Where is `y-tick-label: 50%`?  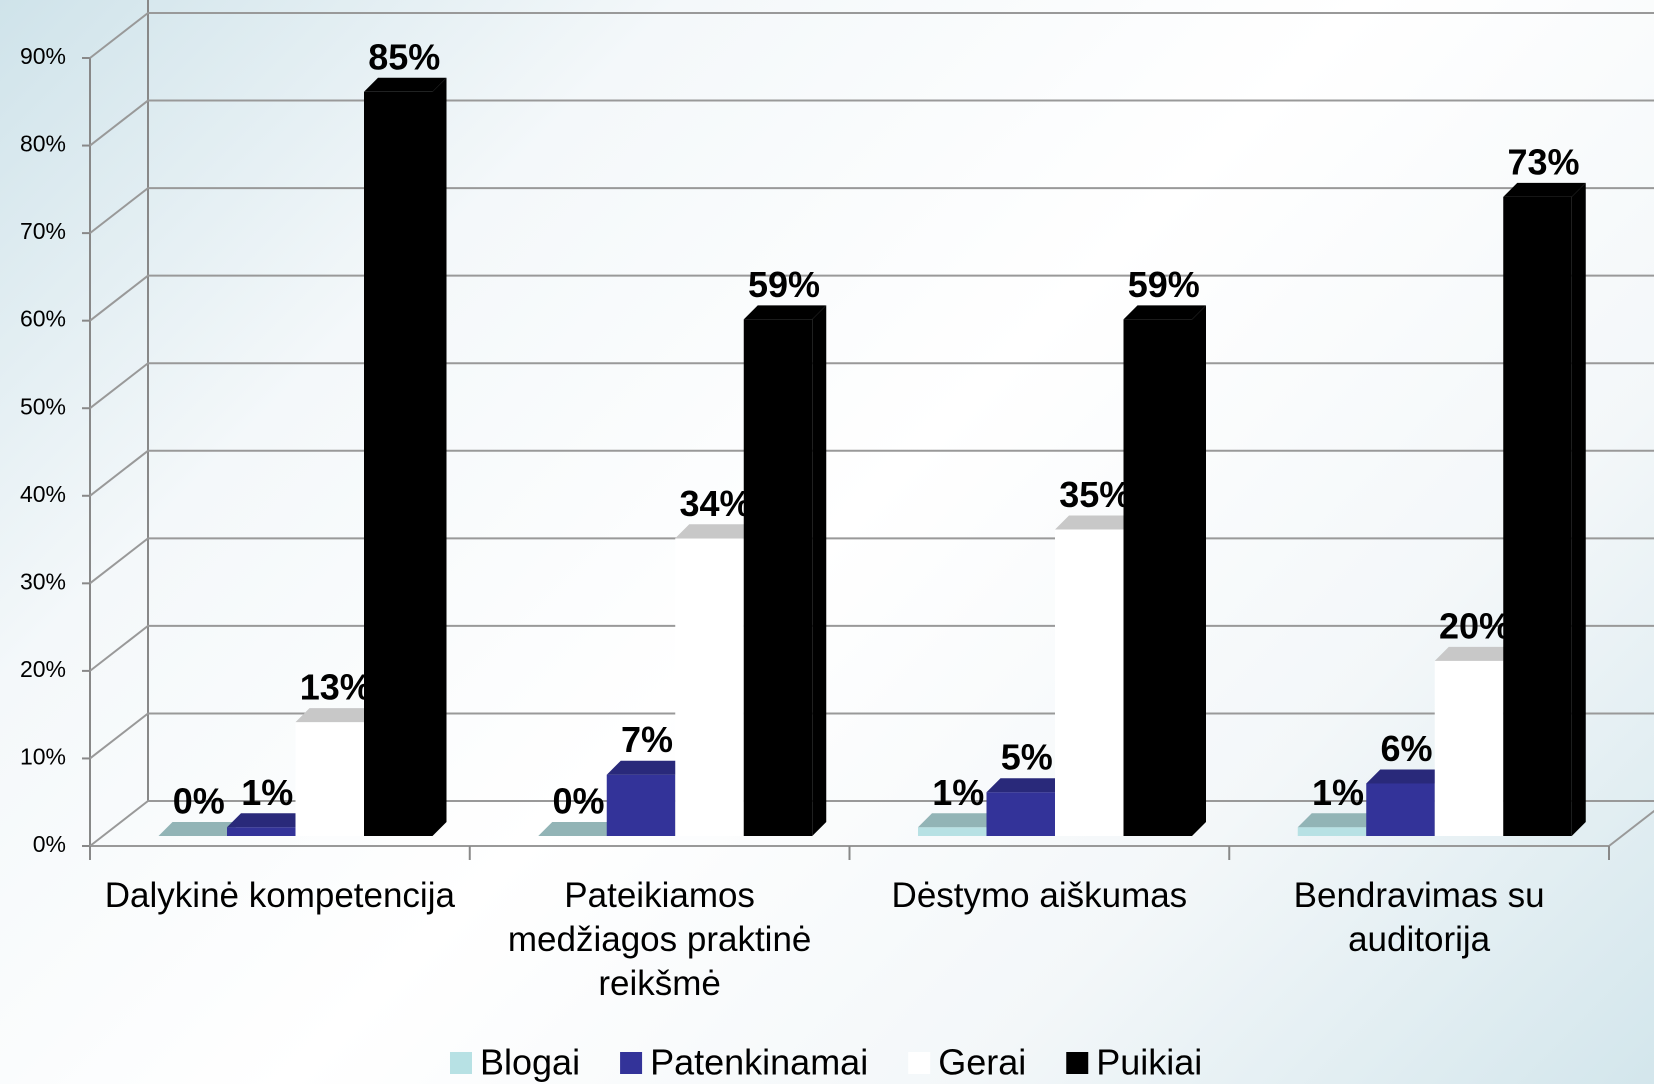
y-tick-label: 50% is located at coordinates (43, 406).